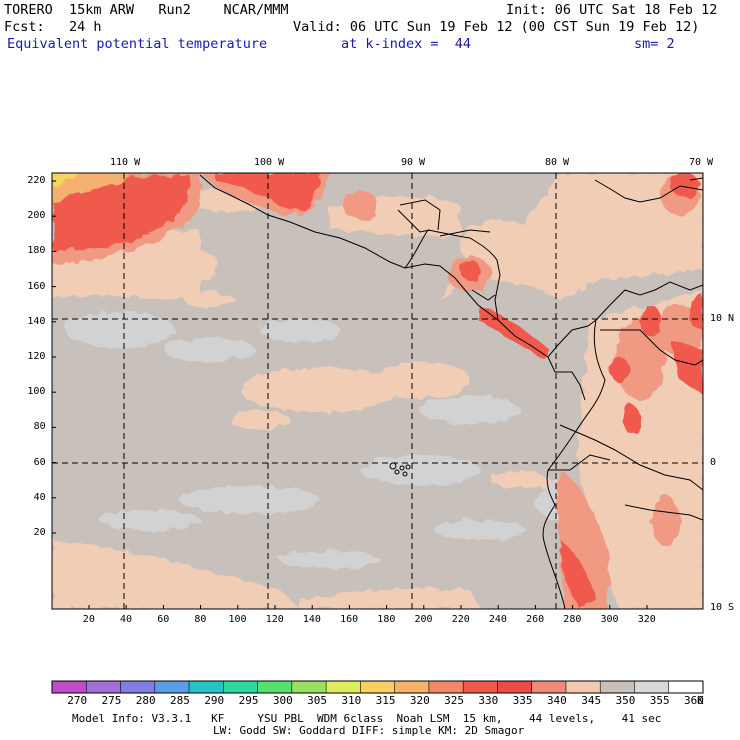  Describe the element at coordinates (36, 180) in the screenshot. I see `y-tick-label: 220` at that location.